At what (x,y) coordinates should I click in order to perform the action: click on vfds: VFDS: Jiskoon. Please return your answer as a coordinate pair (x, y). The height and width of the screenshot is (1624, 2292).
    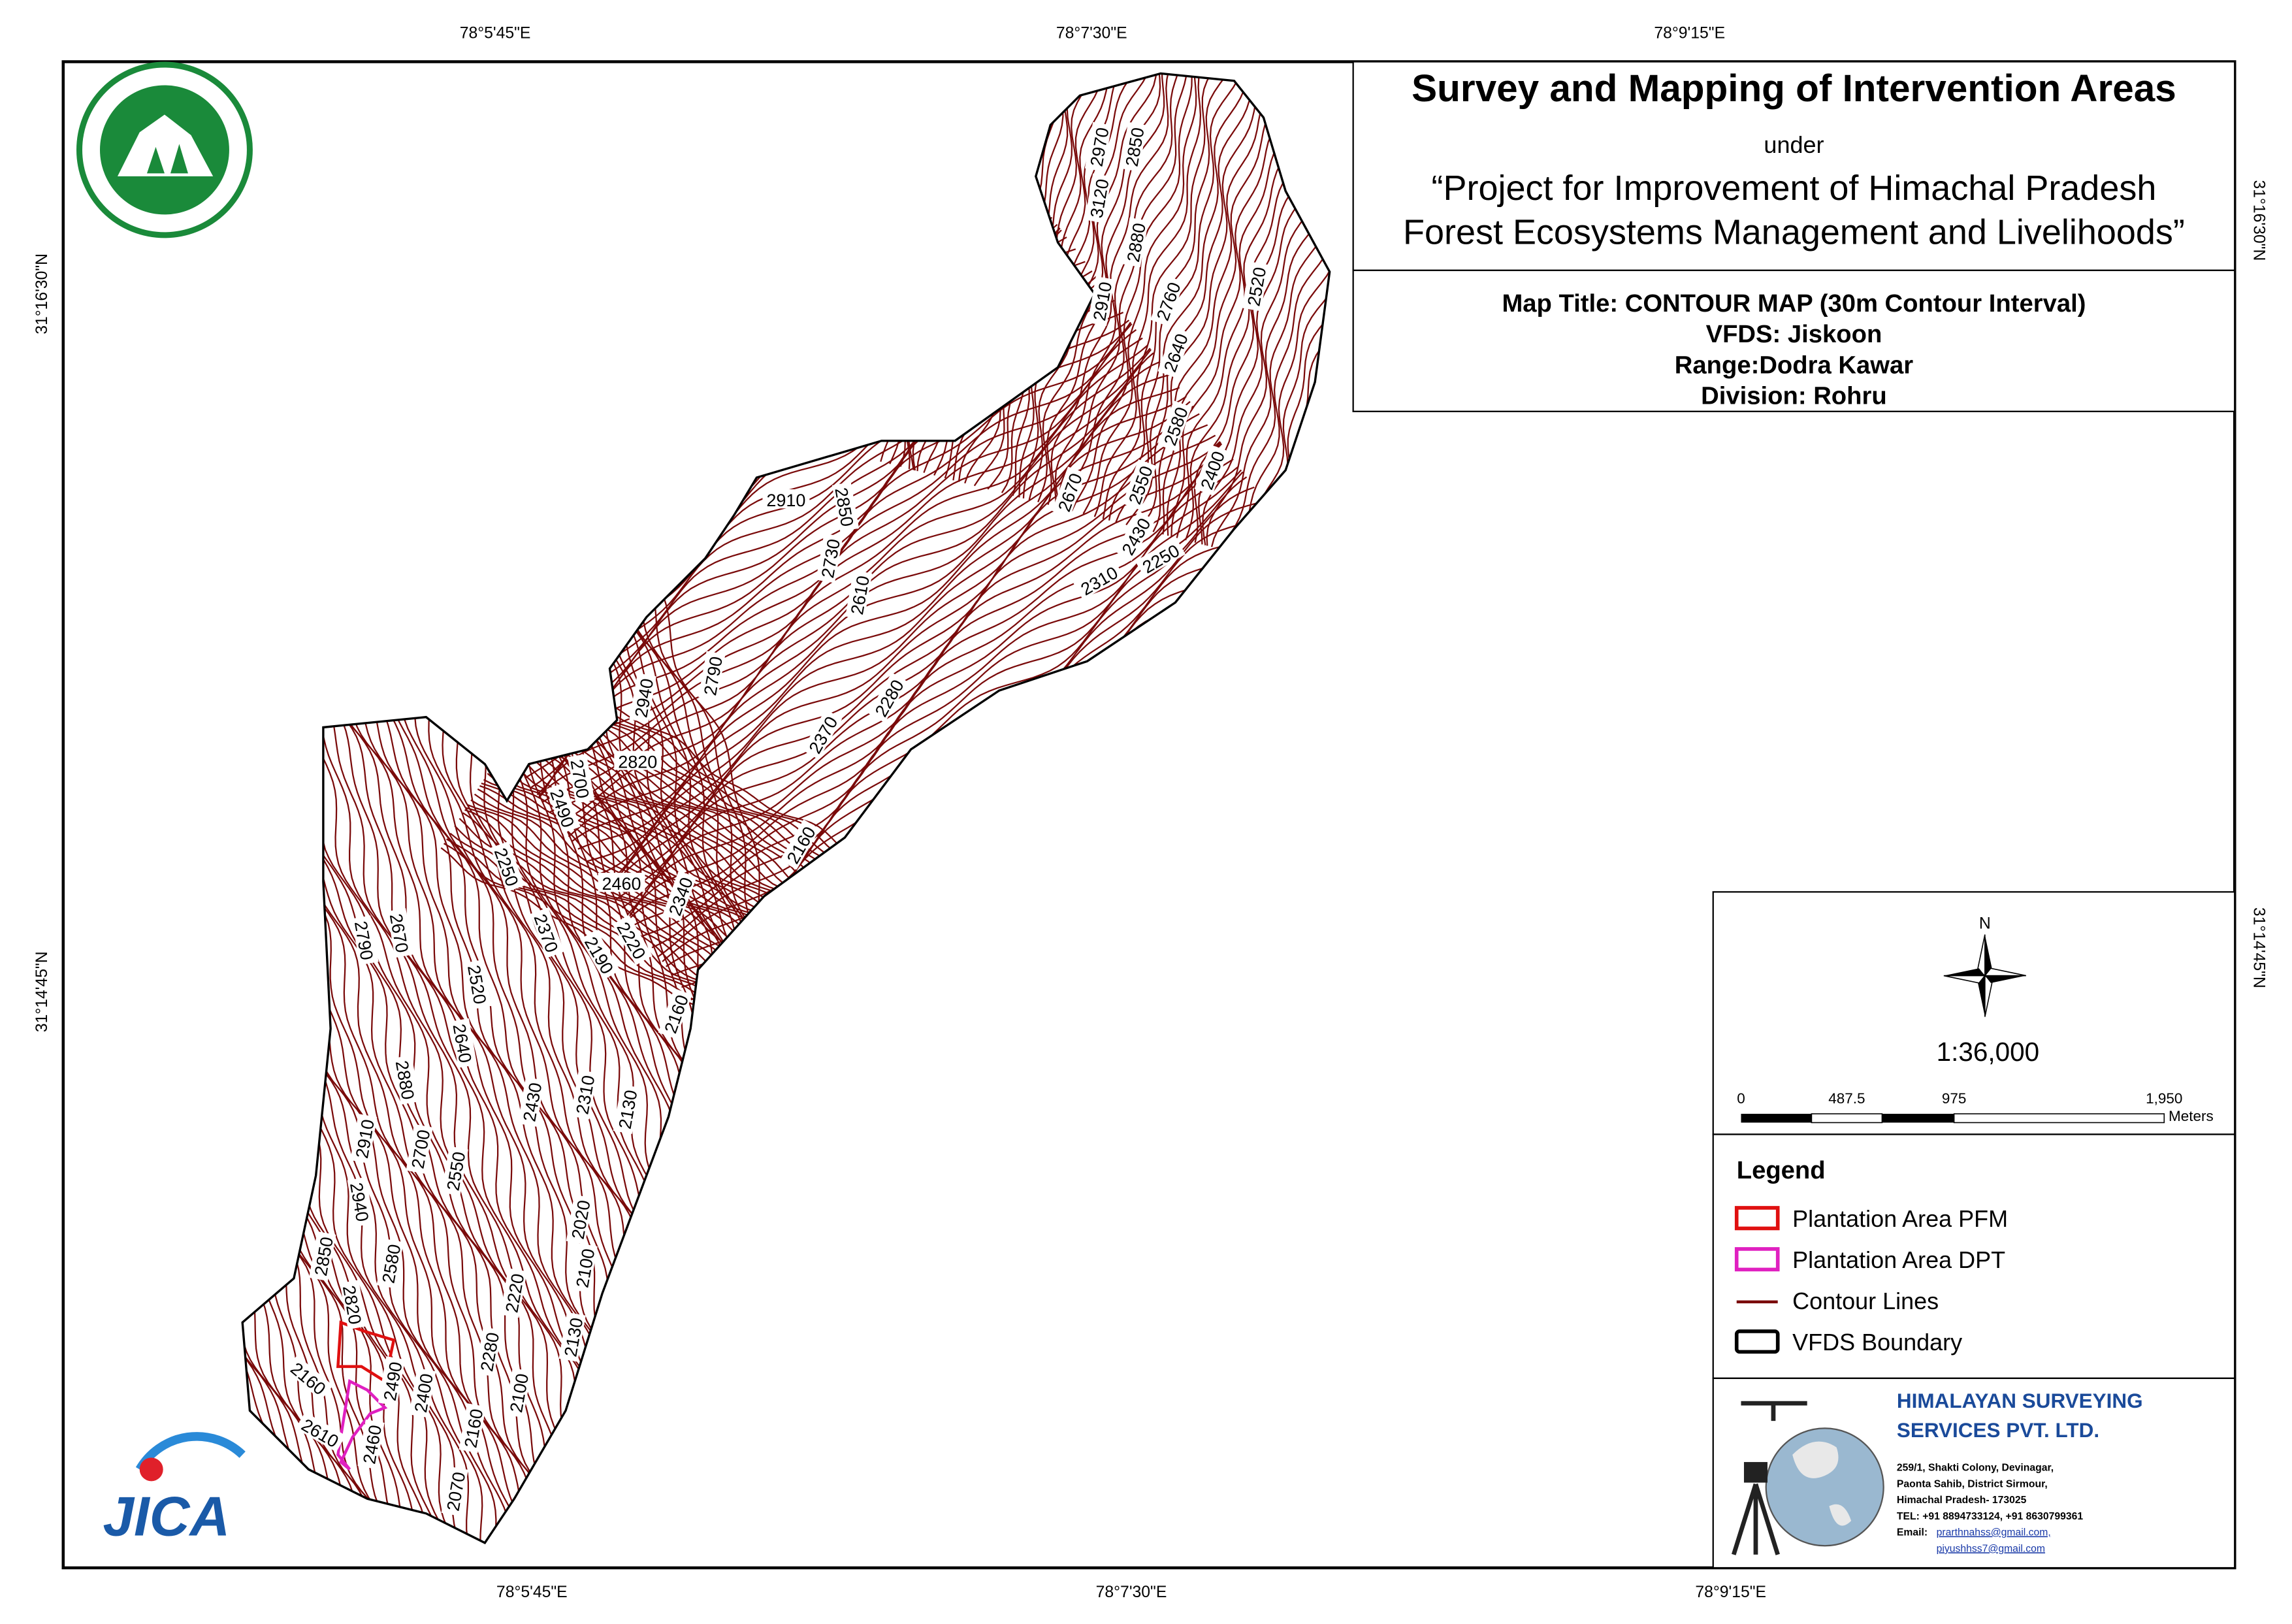
    Looking at the image, I should click on (1794, 334).